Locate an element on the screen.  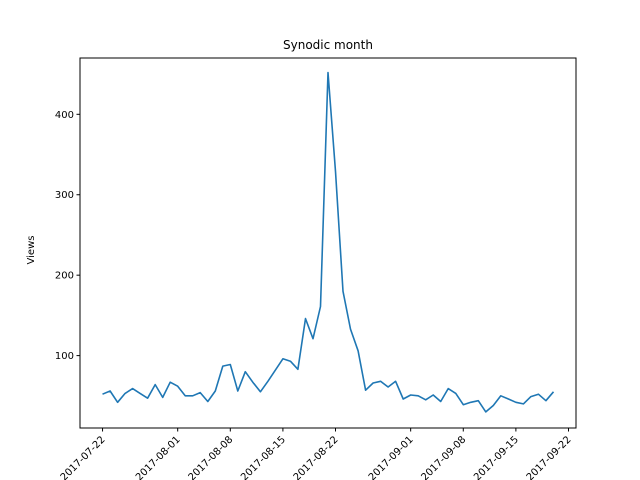
chart-title: Synodic month is located at coordinates (328, 45).